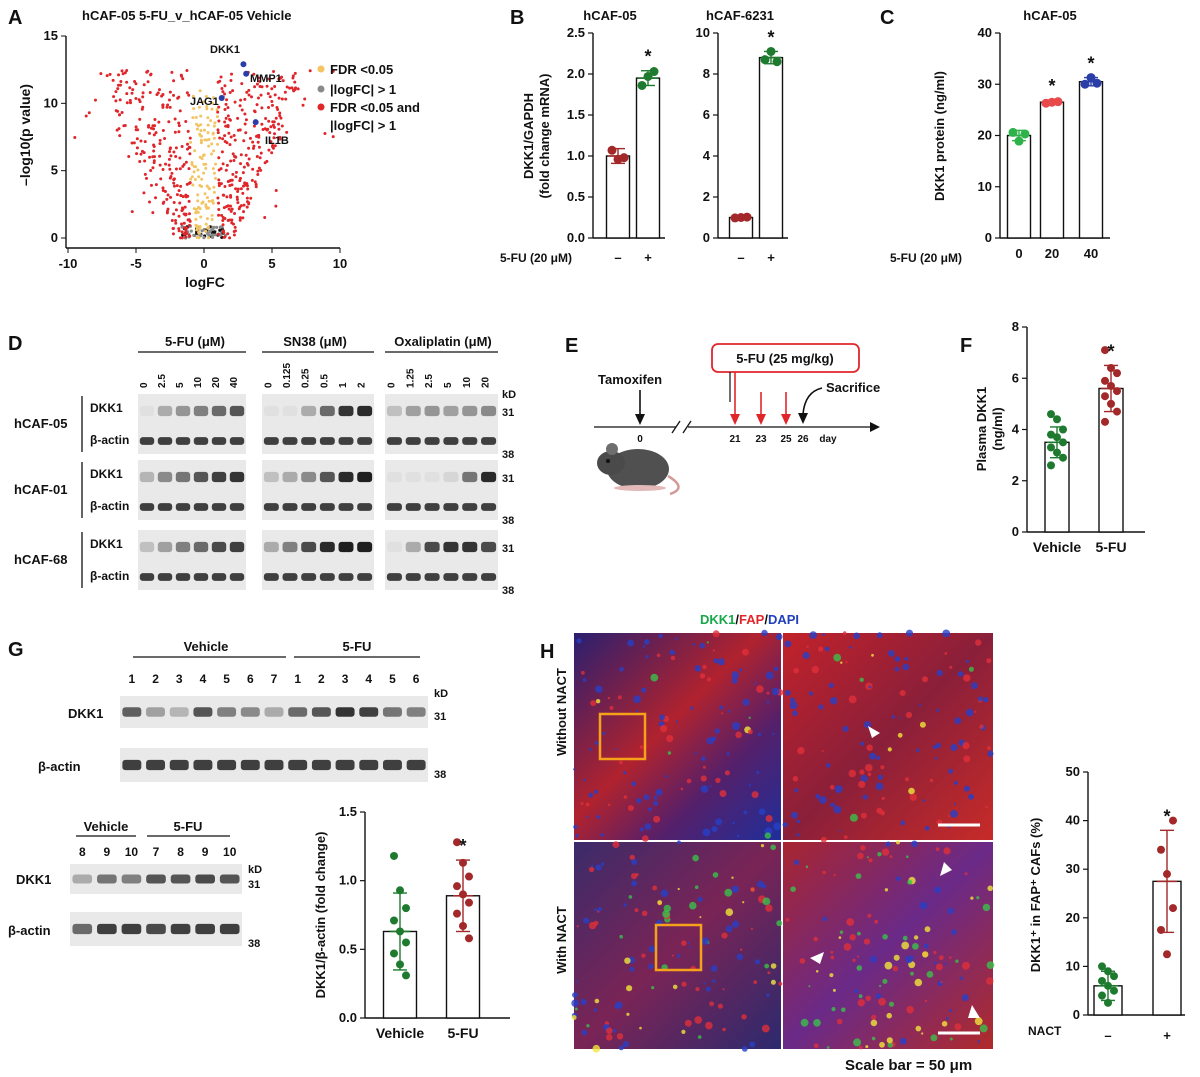  What do you see at coordinates (1015, 531) in the screenshot?
I see `y-tick-label: 0` at bounding box center [1015, 531].